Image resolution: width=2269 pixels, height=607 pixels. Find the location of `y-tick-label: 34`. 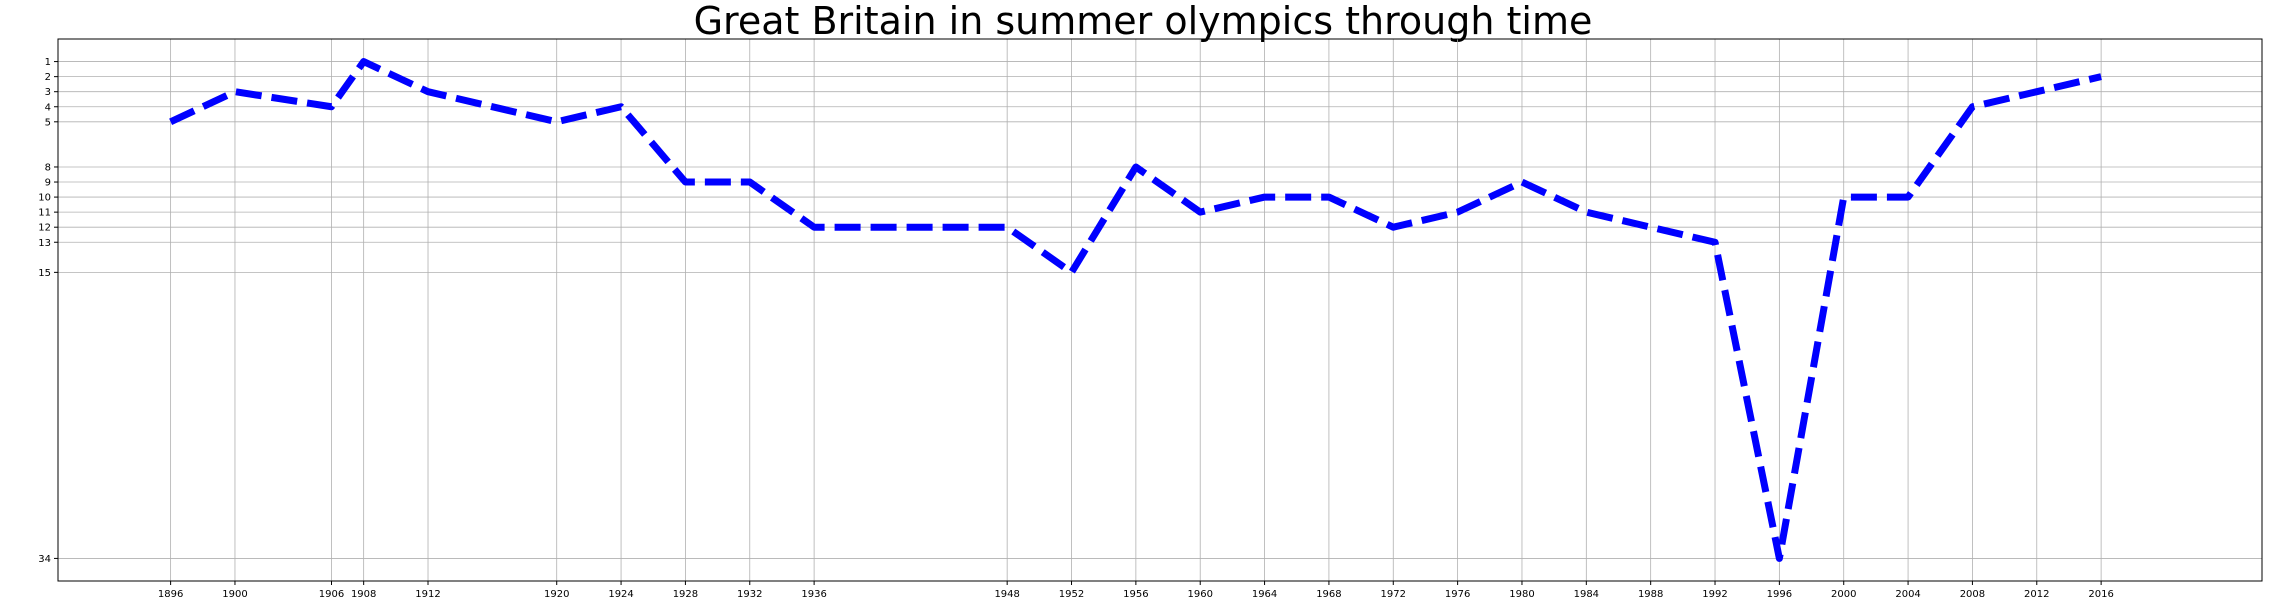

y-tick-label: 34 is located at coordinates (44, 559).